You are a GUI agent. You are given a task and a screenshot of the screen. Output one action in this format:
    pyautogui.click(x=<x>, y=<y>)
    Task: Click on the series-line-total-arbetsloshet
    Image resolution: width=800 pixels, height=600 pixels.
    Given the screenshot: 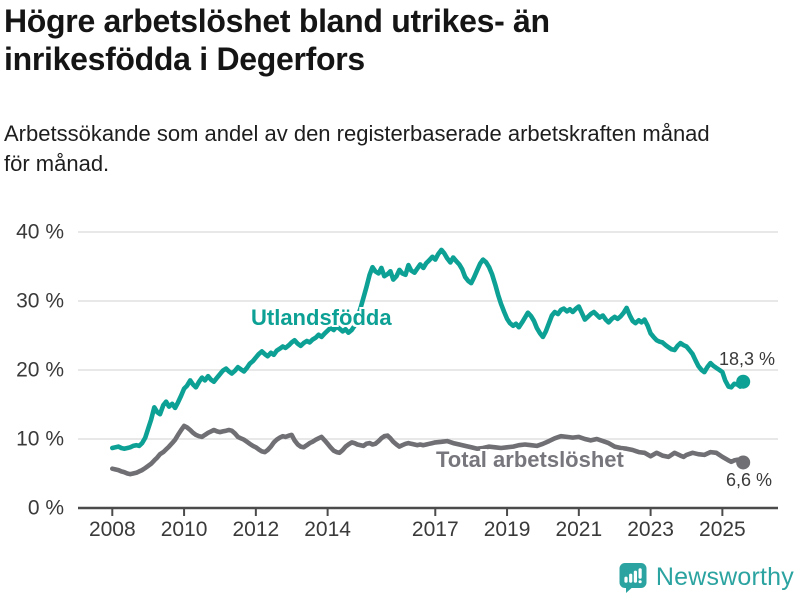 What is the action you would take?
    pyautogui.click(x=428, y=450)
    